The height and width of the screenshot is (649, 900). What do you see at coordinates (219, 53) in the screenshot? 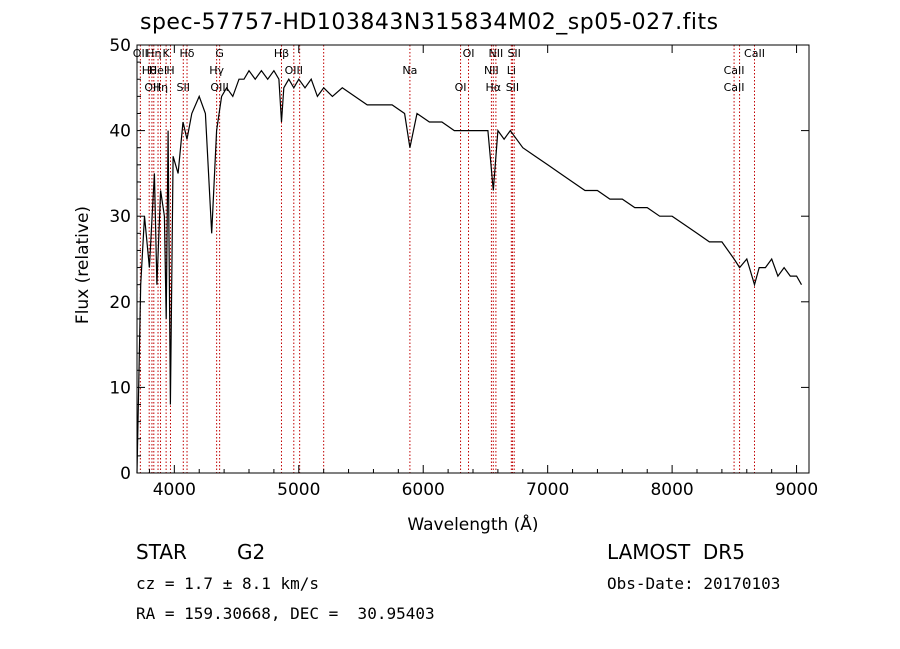
I see `line-marker-label: G` at bounding box center [219, 53].